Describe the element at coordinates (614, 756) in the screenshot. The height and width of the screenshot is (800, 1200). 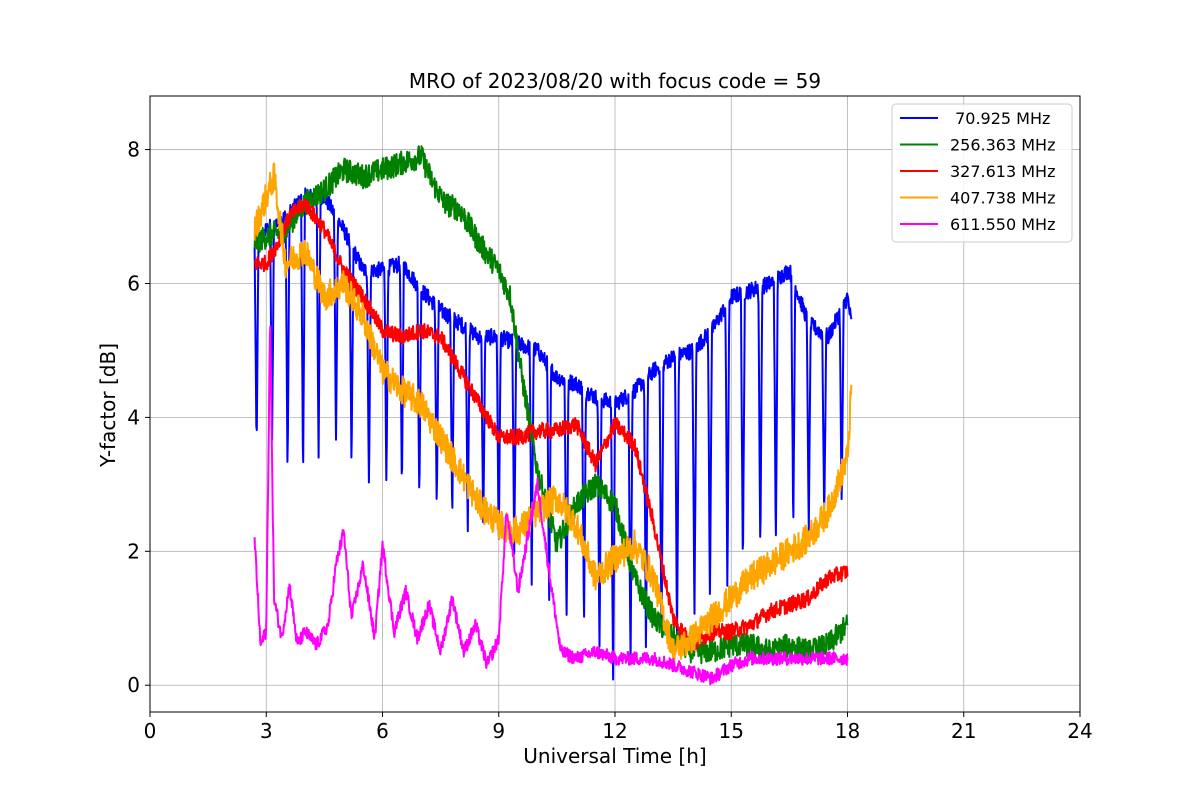
I see `x-axis-label: Universal Time [h]` at that location.